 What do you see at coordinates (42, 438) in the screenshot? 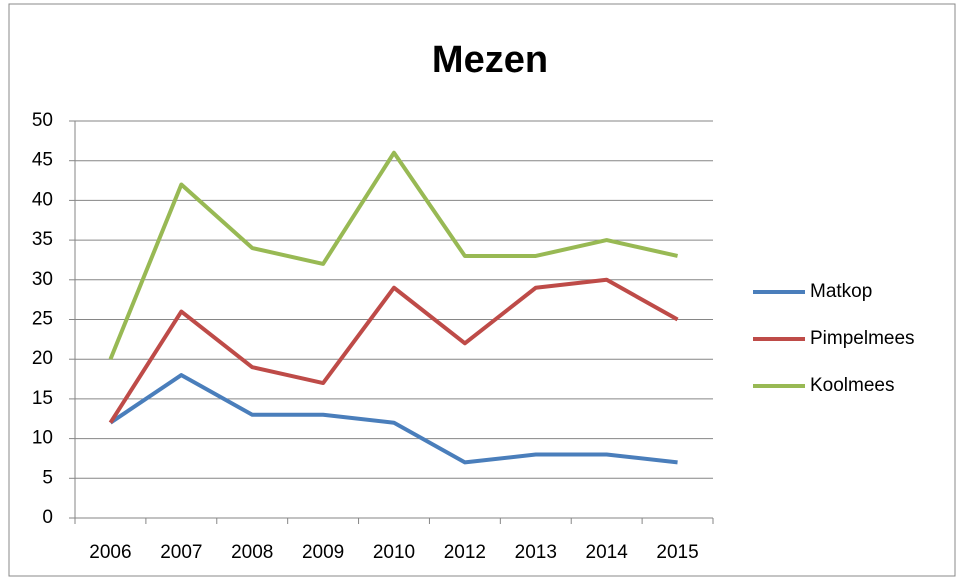
I see `y-tick-label: 10` at bounding box center [42, 438].